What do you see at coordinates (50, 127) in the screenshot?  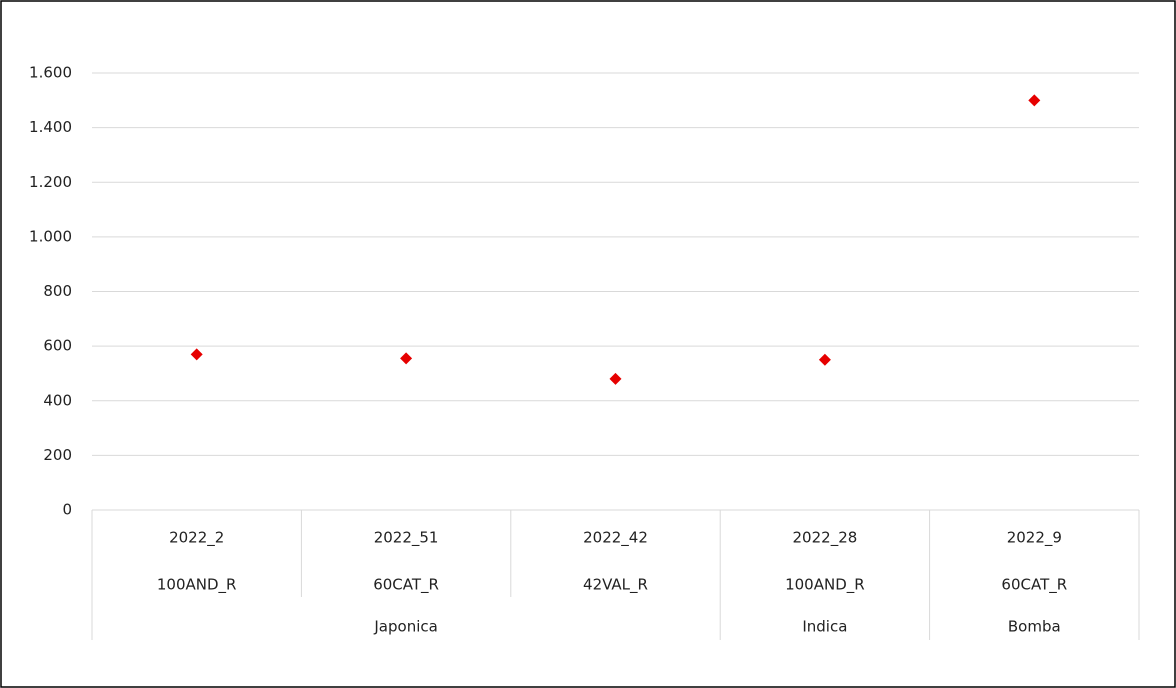 I see `y-tick-label: 1.400` at bounding box center [50, 127].